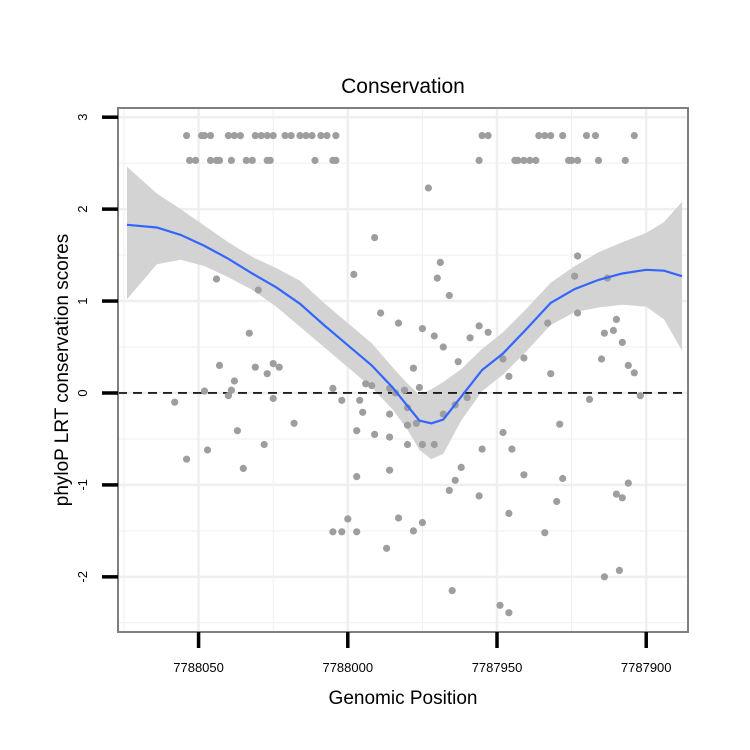 This screenshot has width=750, height=750. What do you see at coordinates (403, 698) in the screenshot?
I see `x-axis-title: Genomic Position` at bounding box center [403, 698].